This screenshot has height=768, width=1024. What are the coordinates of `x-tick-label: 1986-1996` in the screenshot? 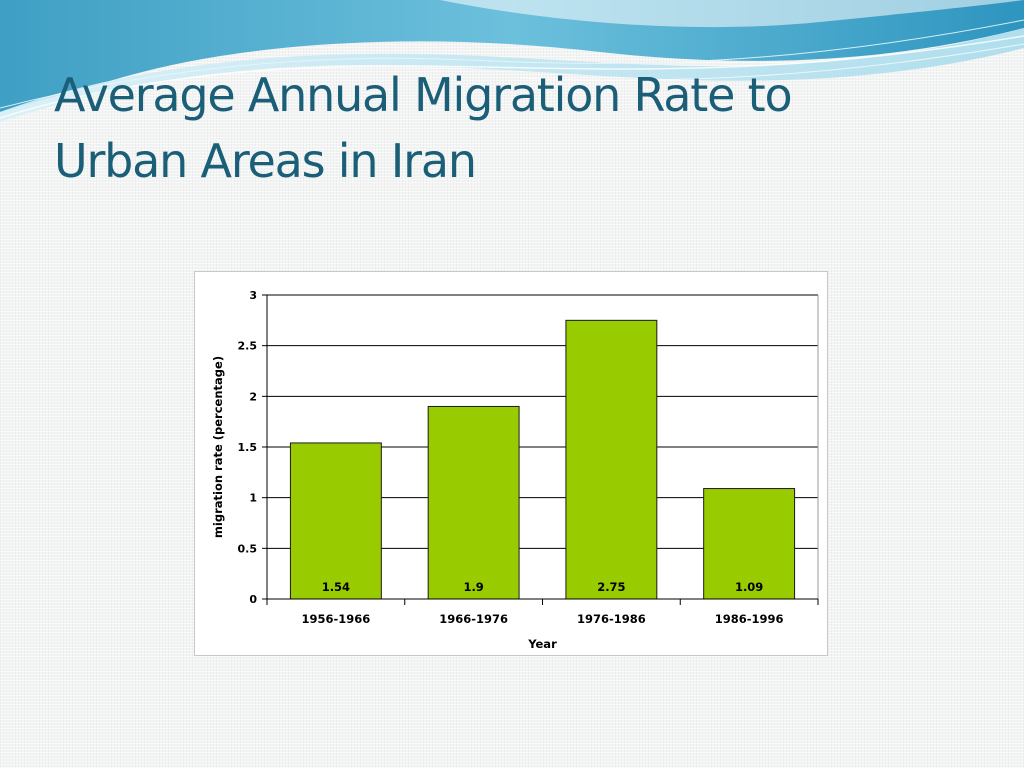 It's located at (749, 619).